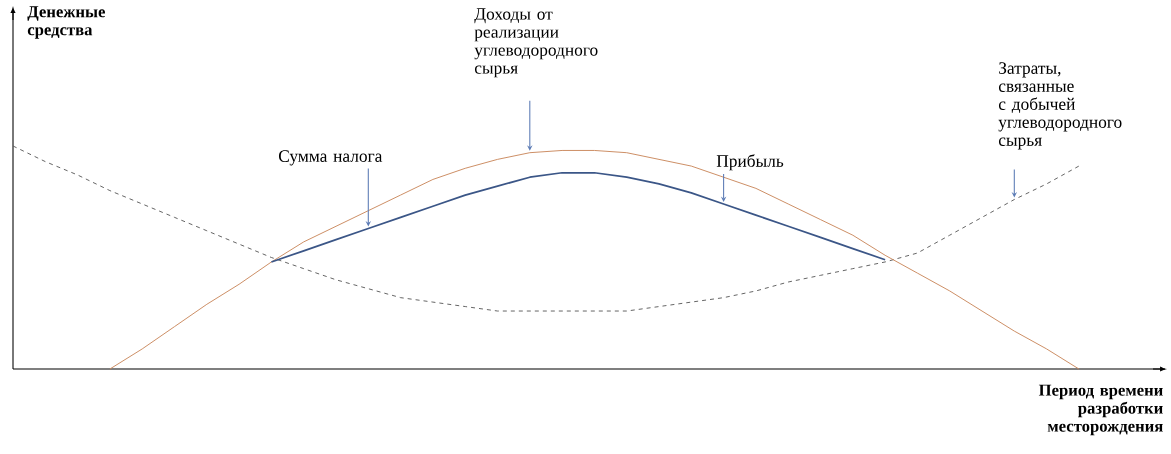 This screenshot has height=454, width=1171. What do you see at coordinates (66, 22) in the screenshot?
I see `text: Денежные средства` at bounding box center [66, 22].